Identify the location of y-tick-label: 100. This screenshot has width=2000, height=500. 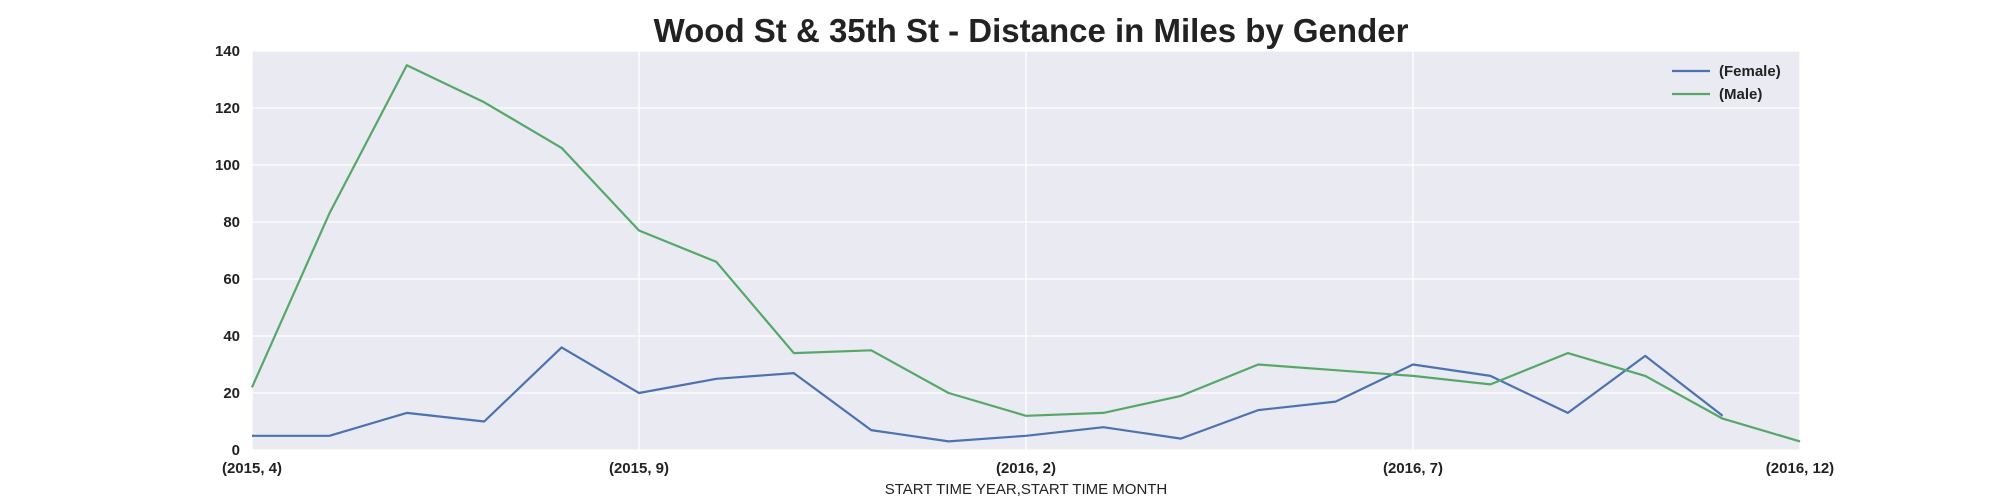
(227, 165).